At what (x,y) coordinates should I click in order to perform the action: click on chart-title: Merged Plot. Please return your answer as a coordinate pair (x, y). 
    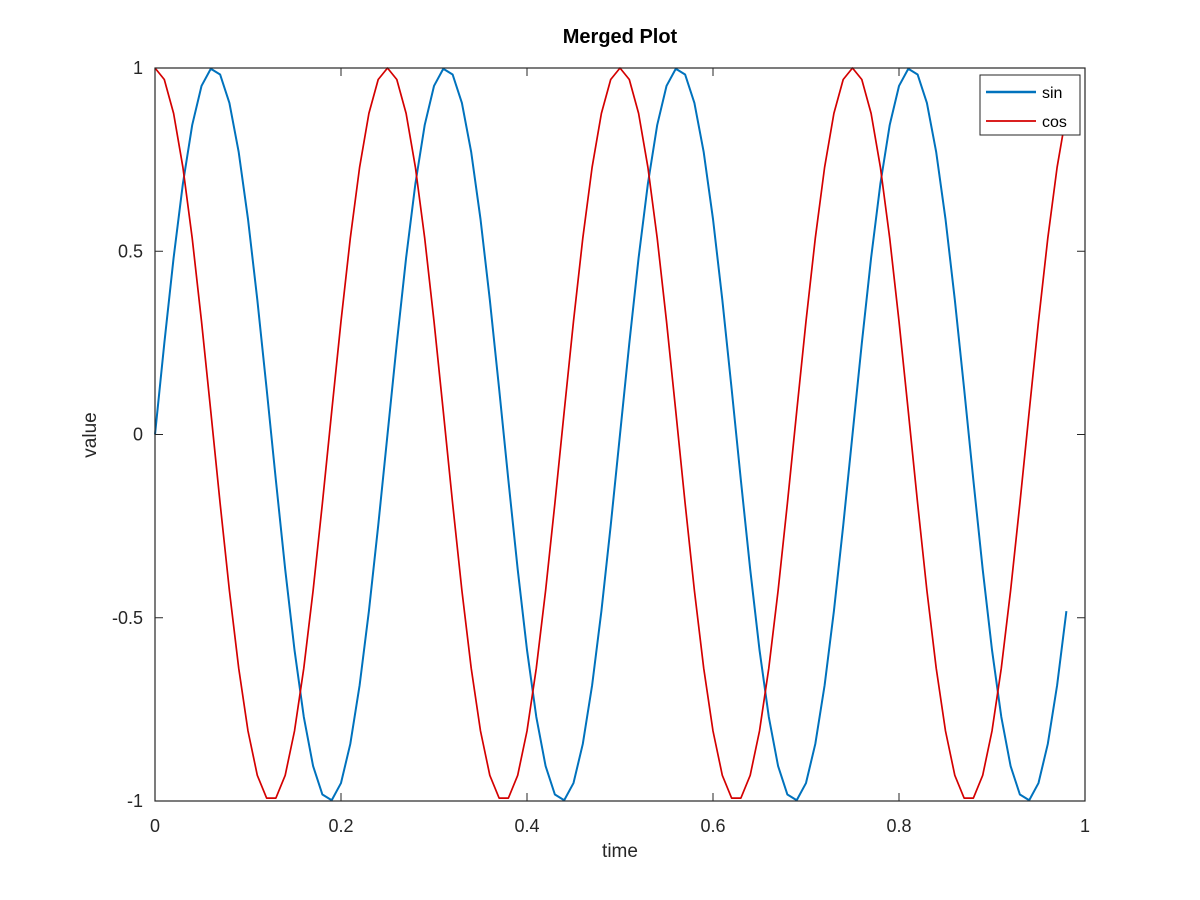
    Looking at the image, I should click on (620, 37).